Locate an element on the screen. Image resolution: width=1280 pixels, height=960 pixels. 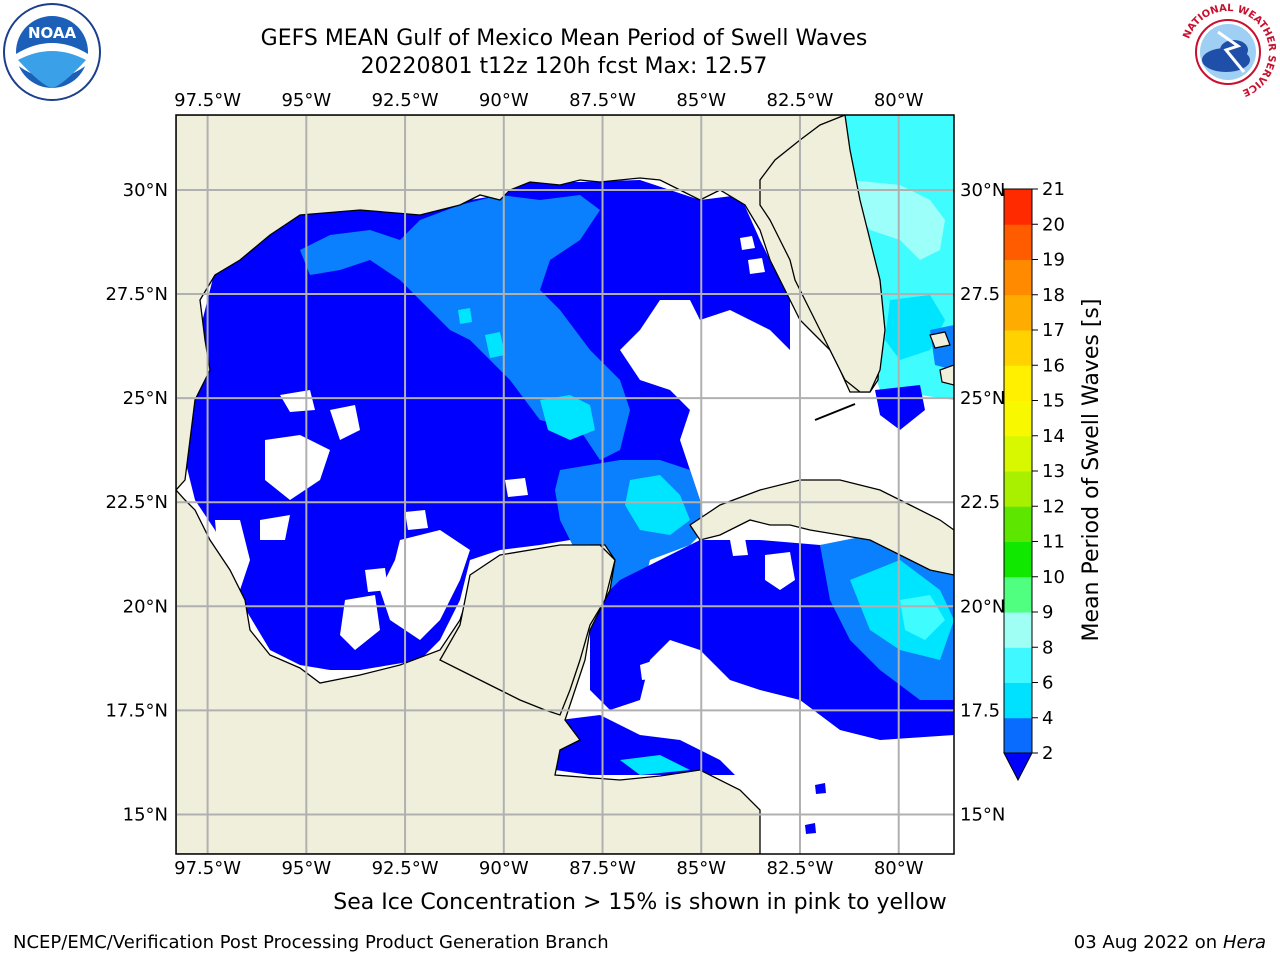
lat-label-left: 22.5°N is located at coordinates (136, 502).